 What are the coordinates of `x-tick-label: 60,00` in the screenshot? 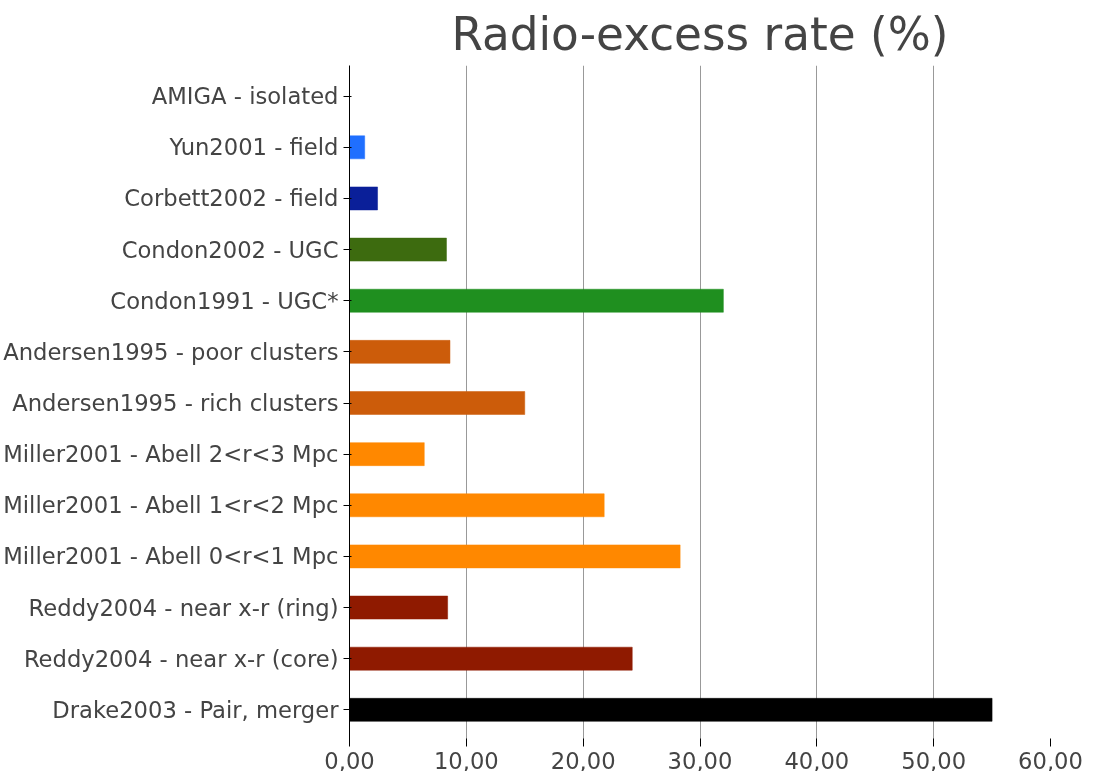 It's located at (1050, 759).